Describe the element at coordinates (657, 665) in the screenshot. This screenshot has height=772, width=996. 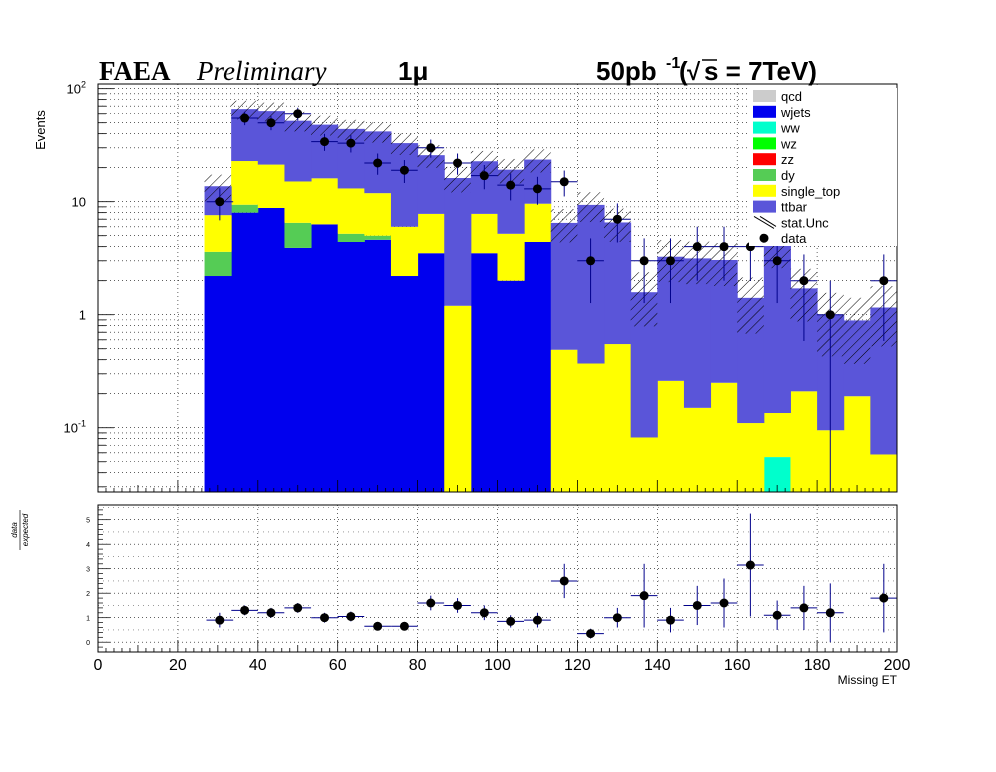
I see `x-tick-label: 140` at that location.